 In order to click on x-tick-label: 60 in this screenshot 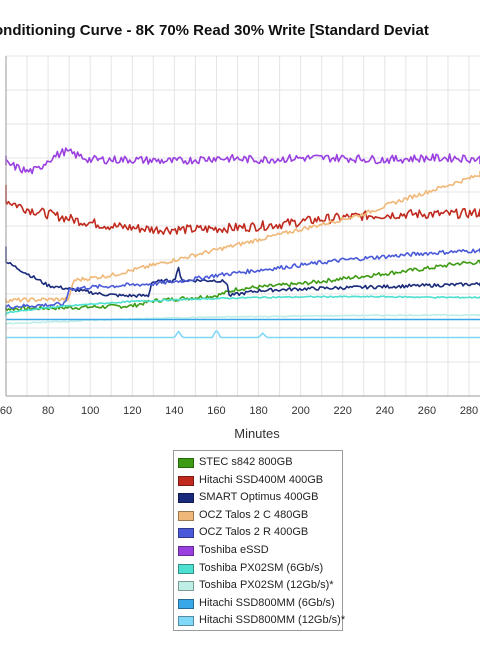, I will do `click(6, 411)`.